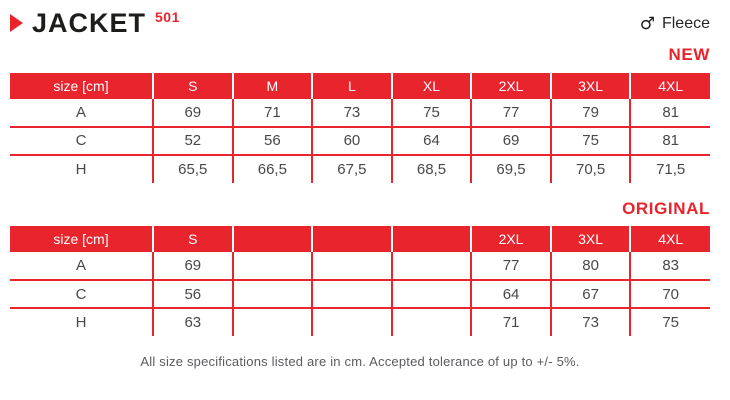  I want to click on measurement-cell: 70,5, so click(590, 168).